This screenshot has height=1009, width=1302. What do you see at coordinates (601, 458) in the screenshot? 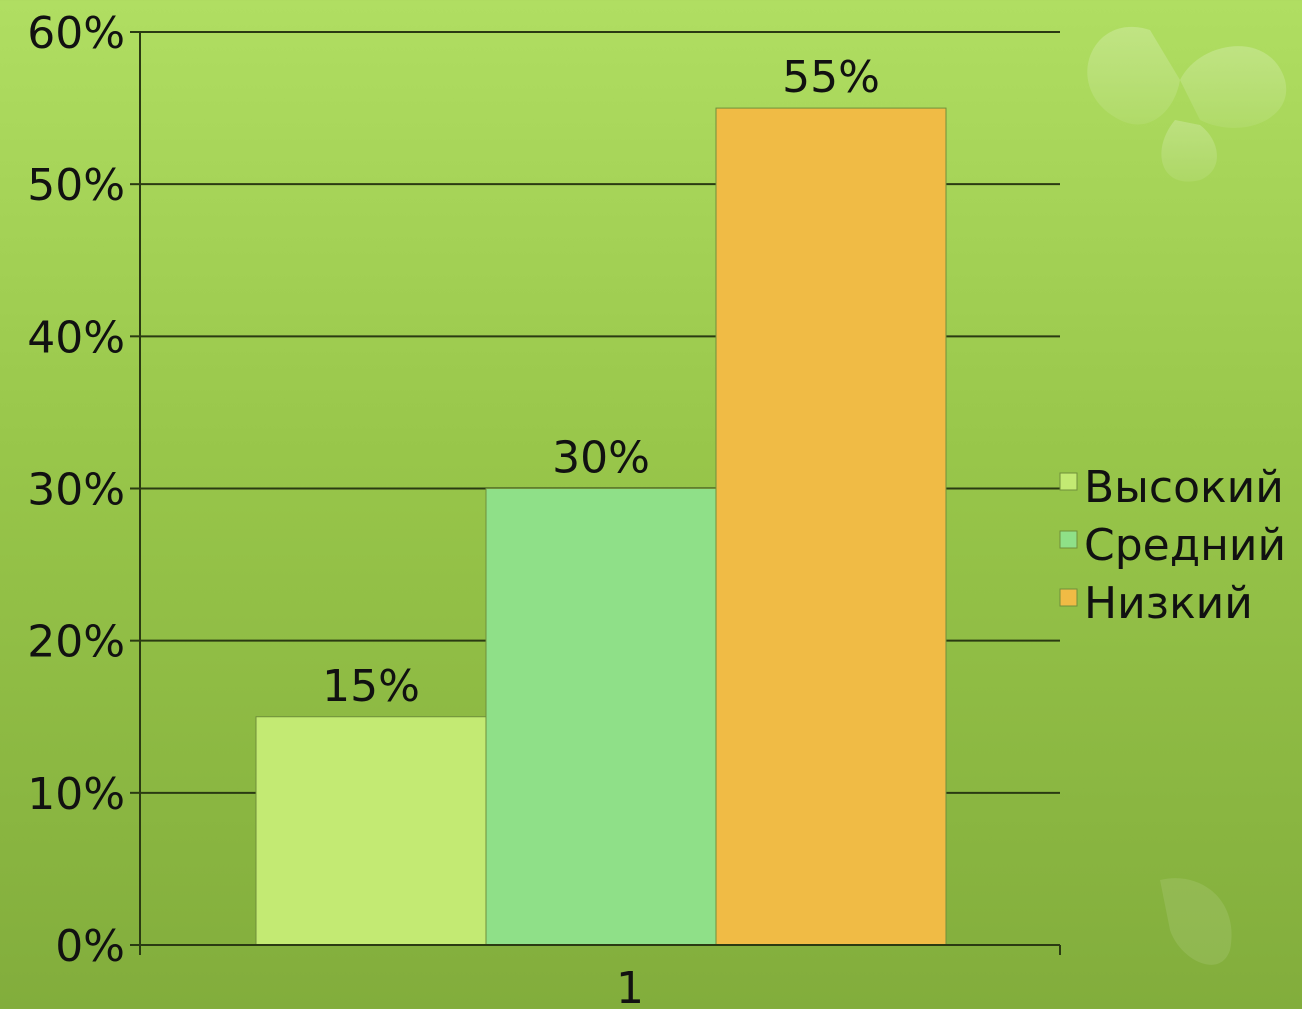
I see `bar-value-label: 30%` at bounding box center [601, 458].